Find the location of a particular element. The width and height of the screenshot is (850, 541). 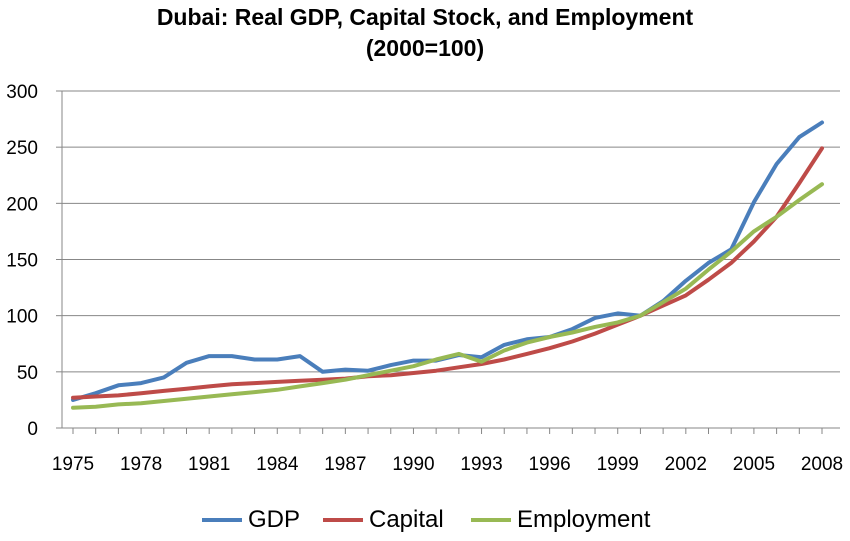

y-tick-label: 0 is located at coordinates (32, 429).